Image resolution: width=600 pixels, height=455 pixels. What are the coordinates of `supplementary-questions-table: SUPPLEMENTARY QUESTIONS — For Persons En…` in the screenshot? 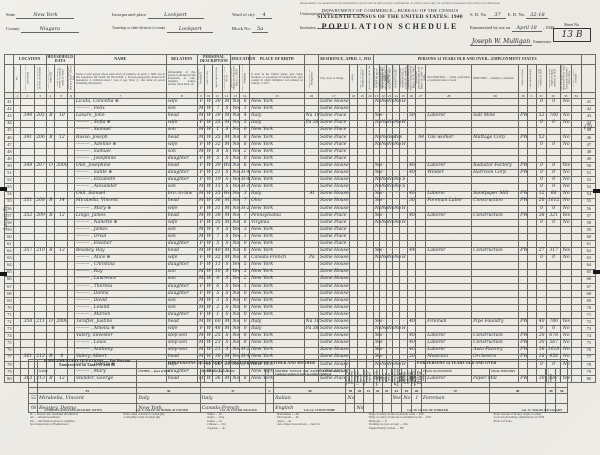 It's located at (297, 386).